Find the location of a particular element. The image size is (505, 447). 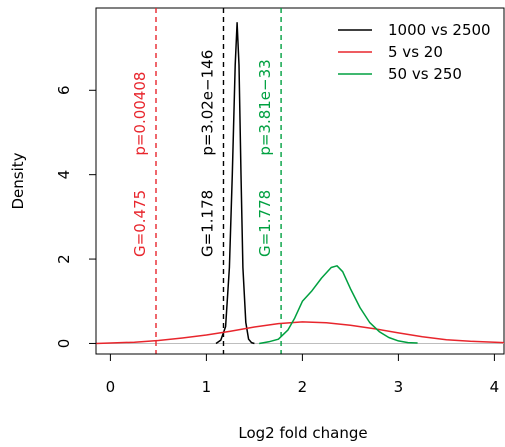

g-statistic-label: G=1.178 is located at coordinates (207, 223).